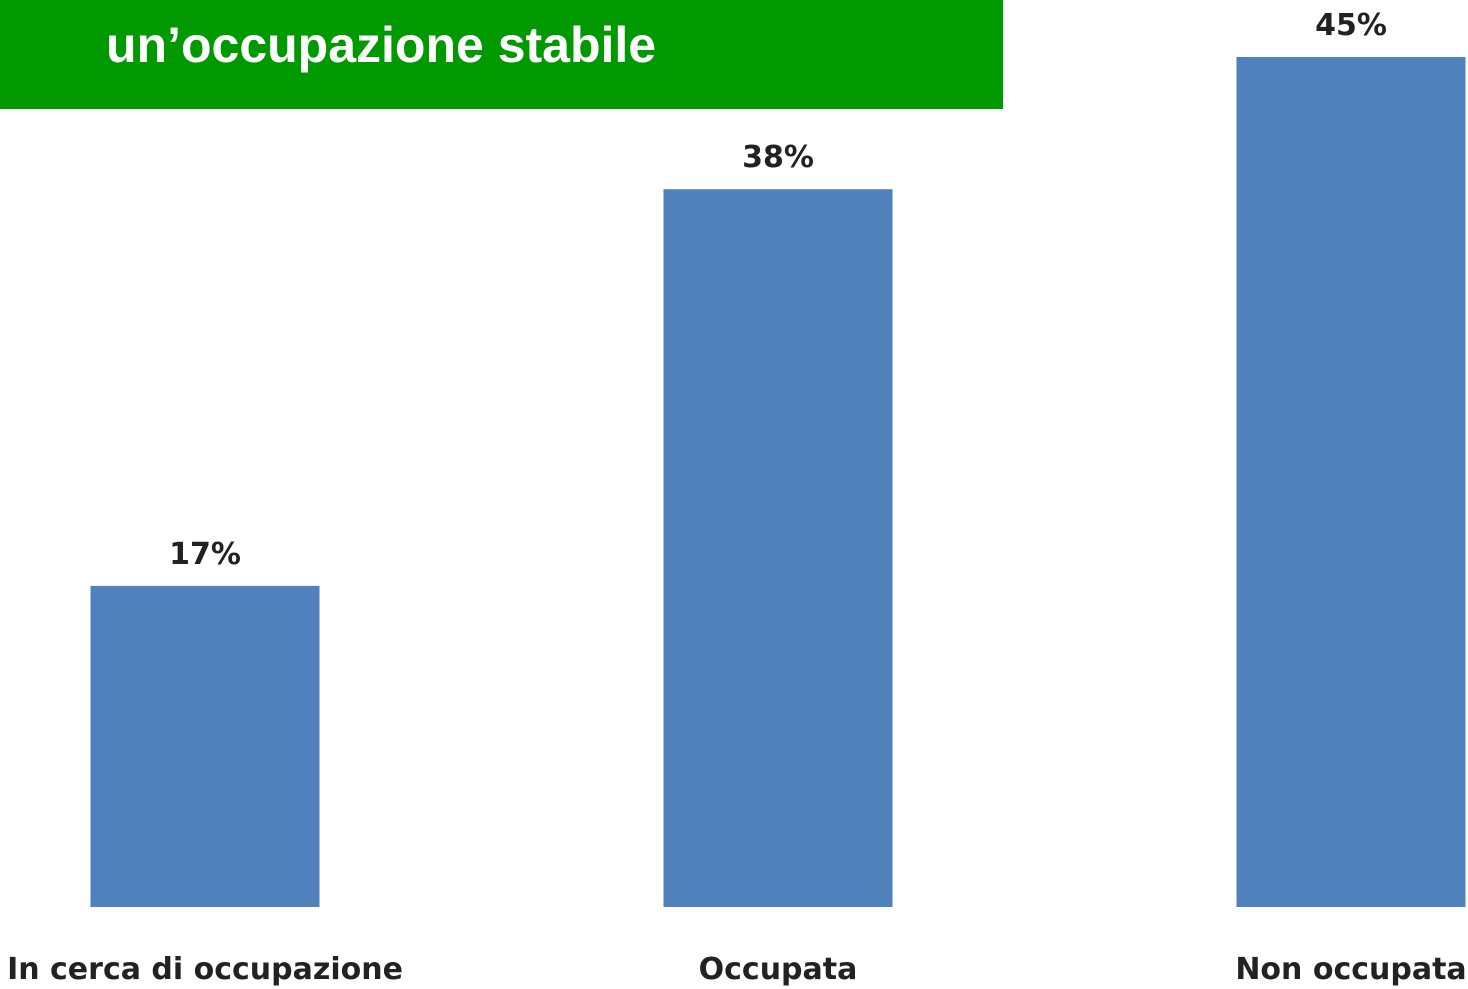 The image size is (1468, 989). I want to click on x-tick-label: In cerca di occupazione, so click(205, 969).